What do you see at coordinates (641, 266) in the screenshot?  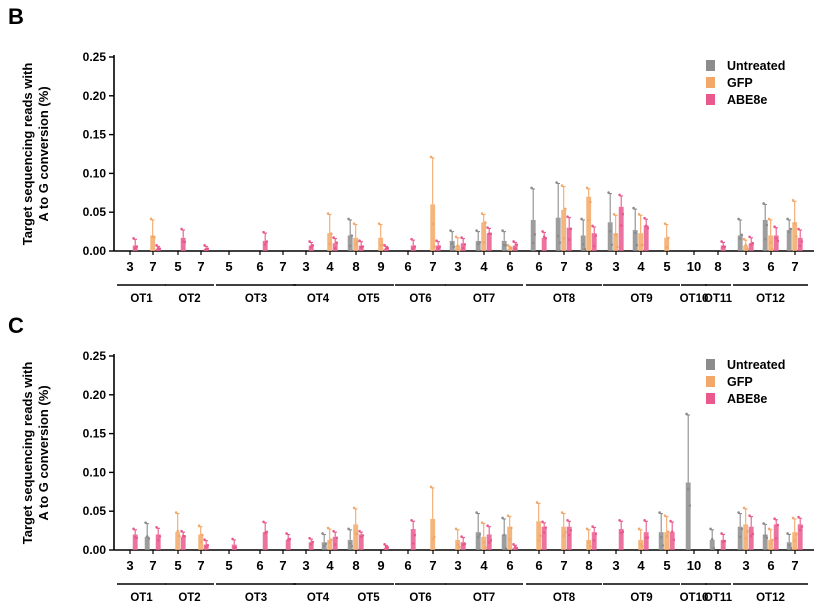 I see `x-tick-label: 4` at bounding box center [641, 266].